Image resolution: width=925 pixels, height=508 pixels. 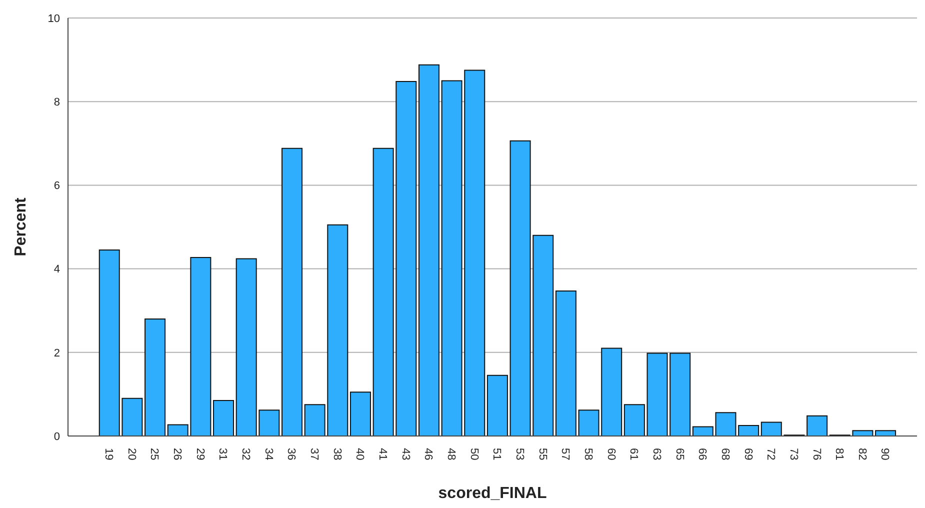 I want to click on x-tick-label: 51, so click(x=496, y=454).